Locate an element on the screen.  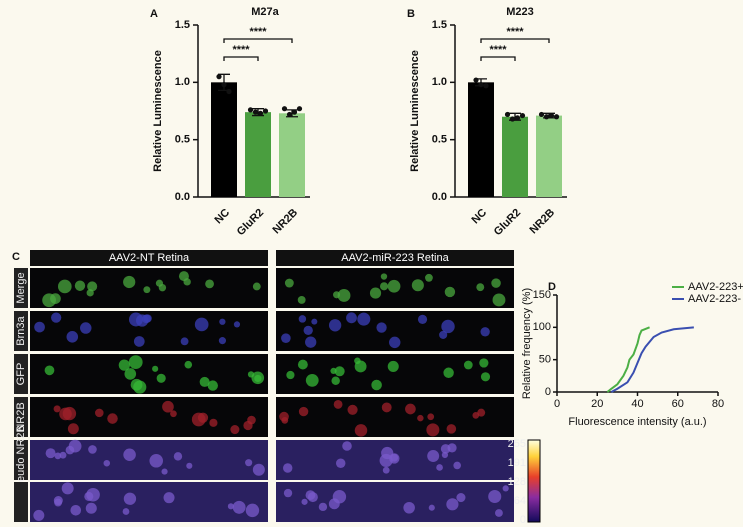
panel-label: A is located at coordinates (154, 14).